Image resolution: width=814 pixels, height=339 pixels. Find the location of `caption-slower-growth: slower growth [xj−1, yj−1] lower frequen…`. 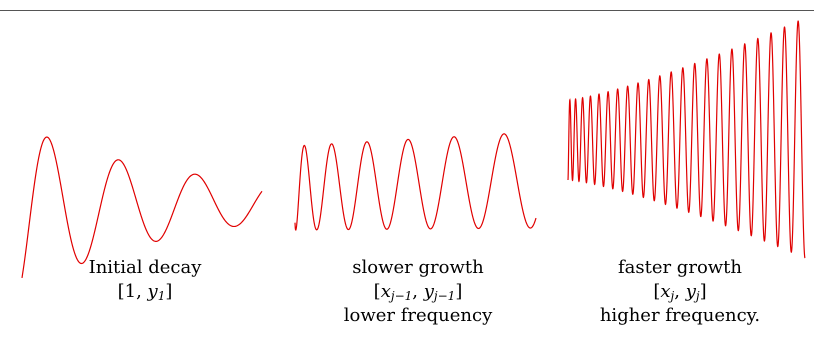

caption-slower-growth: slower growth [xj−1, yj−1] lower frequen… is located at coordinates (418, 292).